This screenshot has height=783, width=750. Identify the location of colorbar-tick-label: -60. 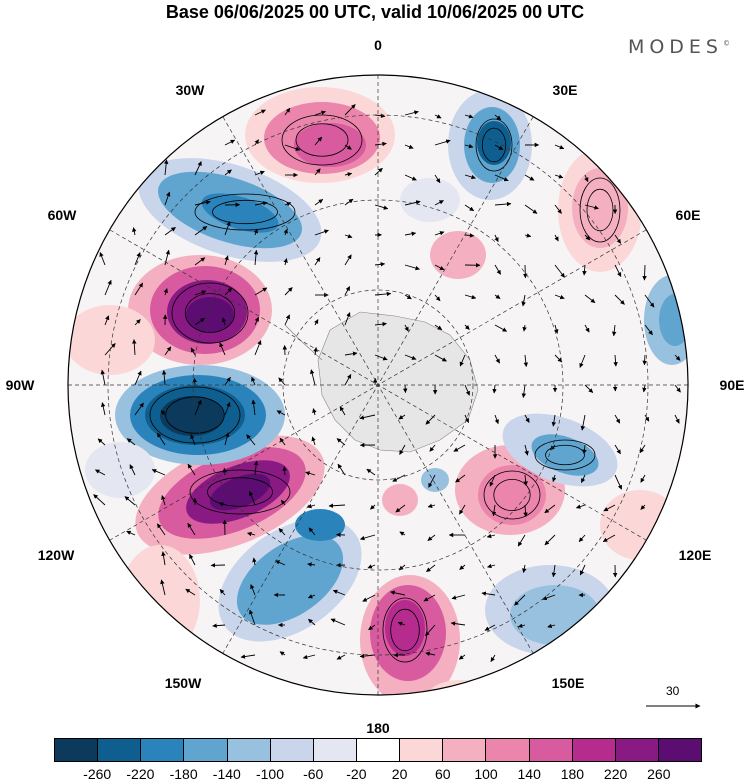
(313, 774).